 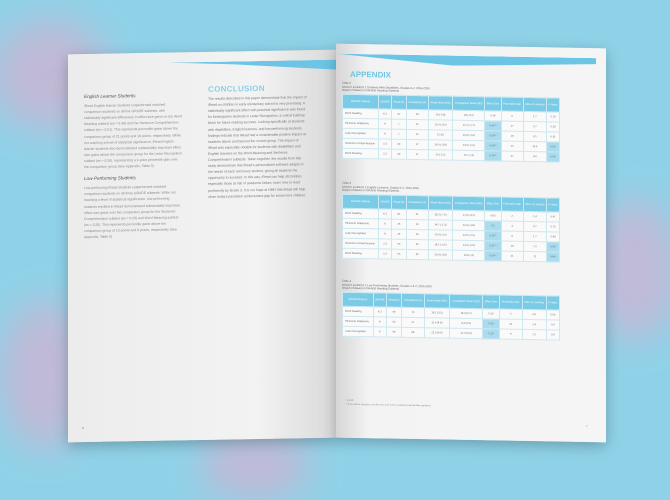 What do you see at coordinates (535, 126) in the screenshot?
I see `table-cell: 2.7` at bounding box center [535, 126].